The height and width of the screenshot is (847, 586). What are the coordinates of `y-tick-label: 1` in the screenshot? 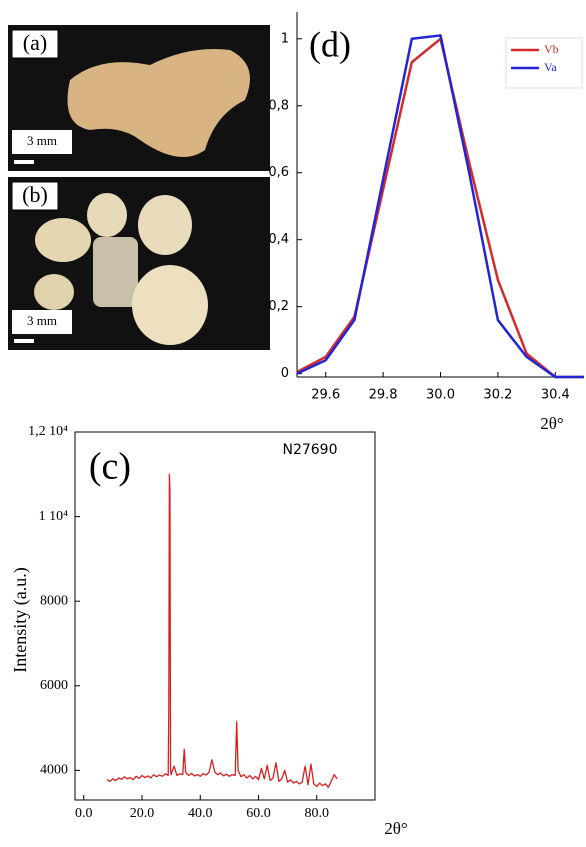 It's located at (285, 38).